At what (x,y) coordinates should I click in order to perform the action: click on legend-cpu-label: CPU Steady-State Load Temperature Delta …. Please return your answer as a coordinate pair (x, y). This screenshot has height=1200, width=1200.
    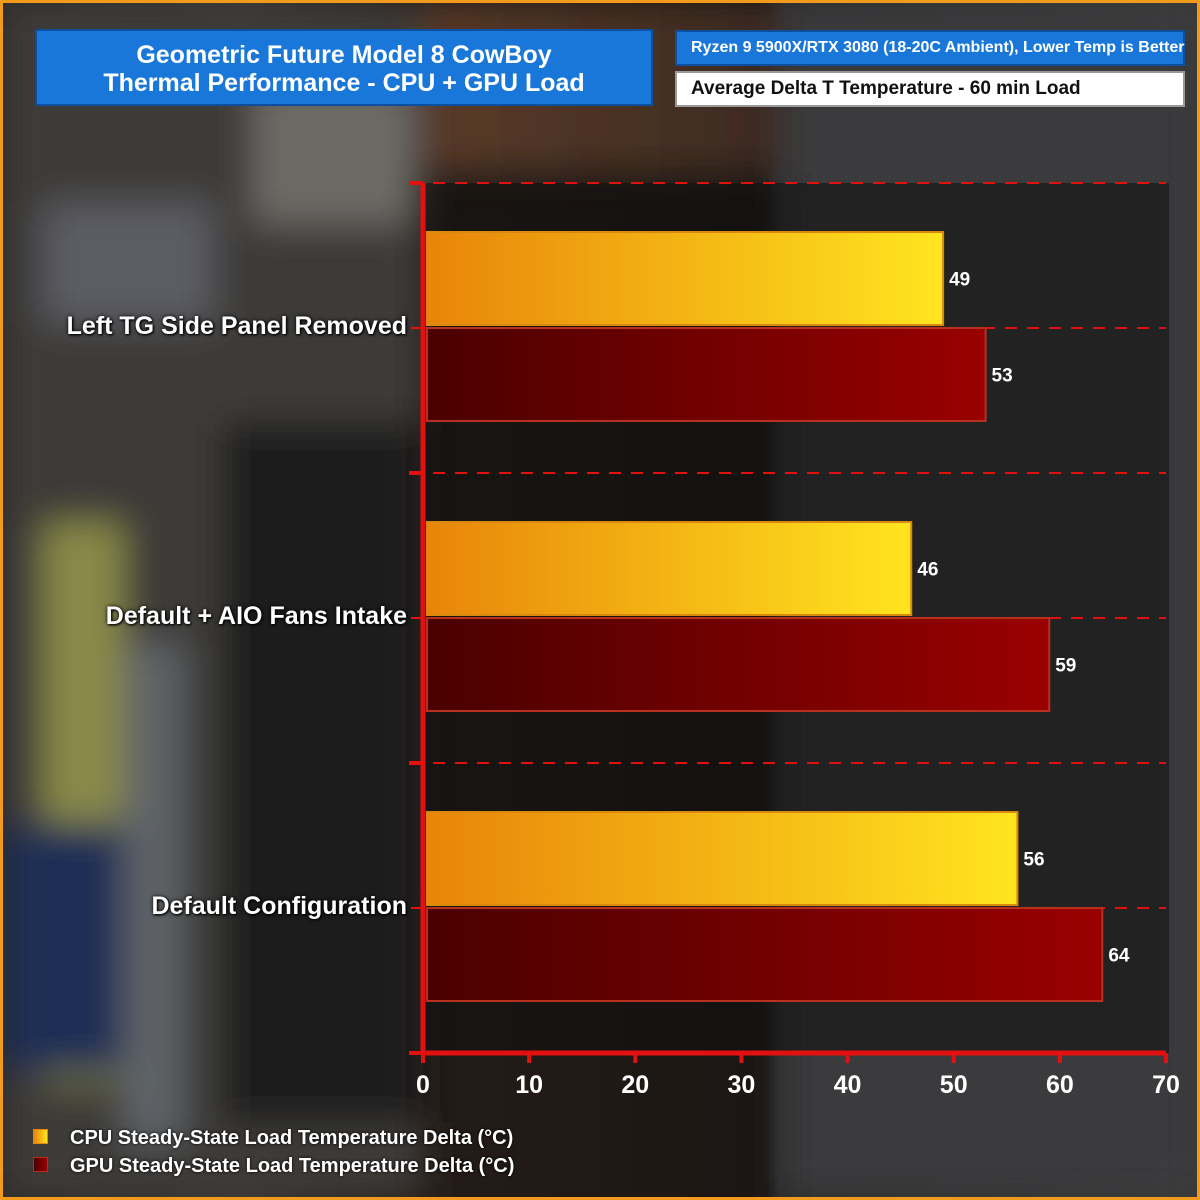
    Looking at the image, I should click on (292, 1138).